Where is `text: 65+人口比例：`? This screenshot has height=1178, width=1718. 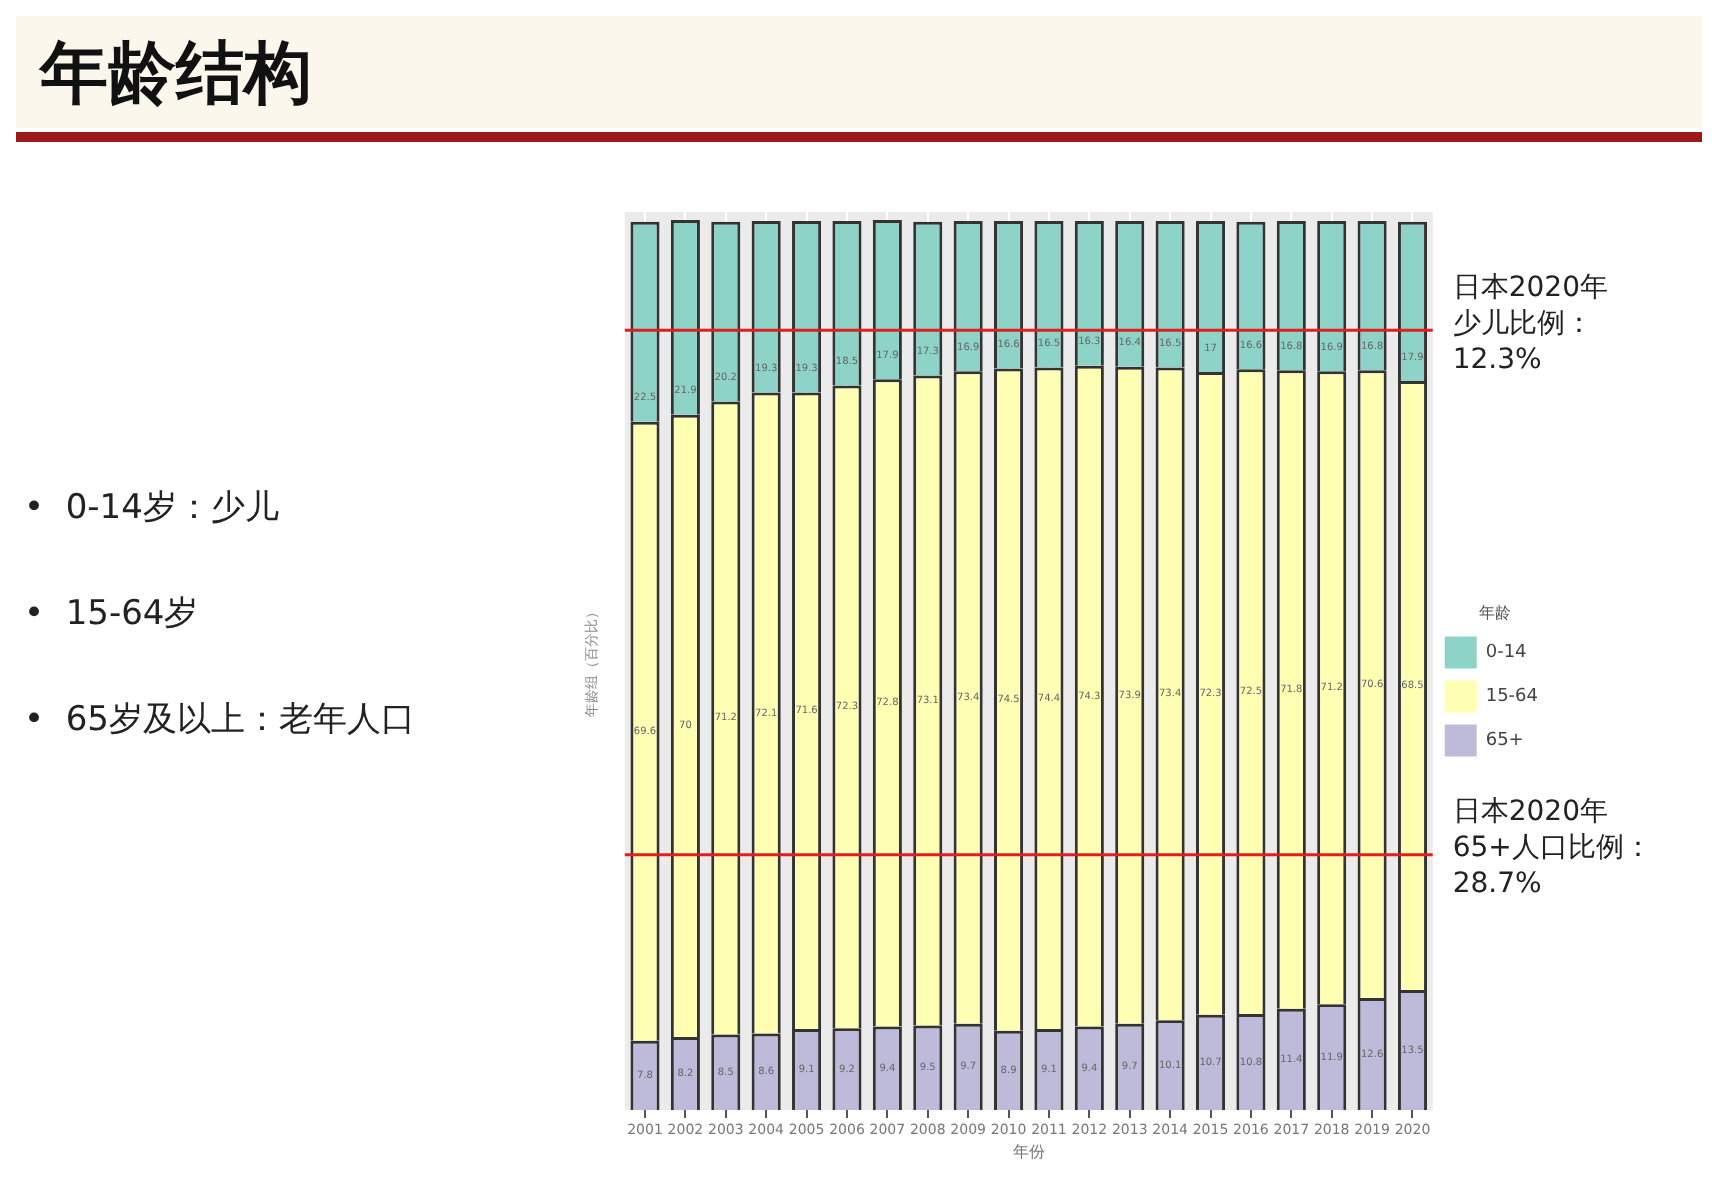
text: 65+人口比例： is located at coordinates (1552, 848).